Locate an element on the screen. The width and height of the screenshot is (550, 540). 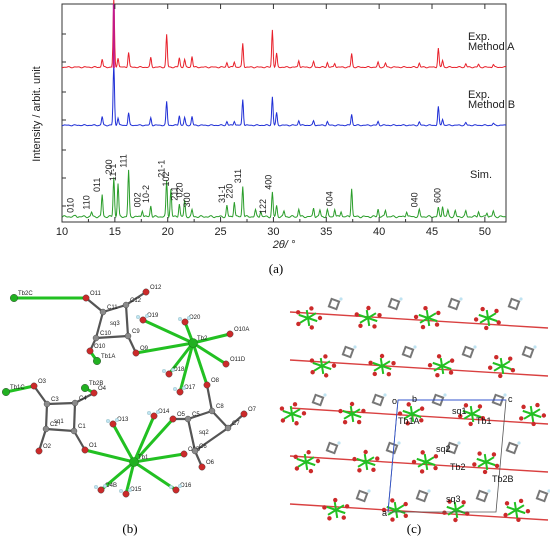
panel-label-c: (c) is located at coordinates (414, 528).